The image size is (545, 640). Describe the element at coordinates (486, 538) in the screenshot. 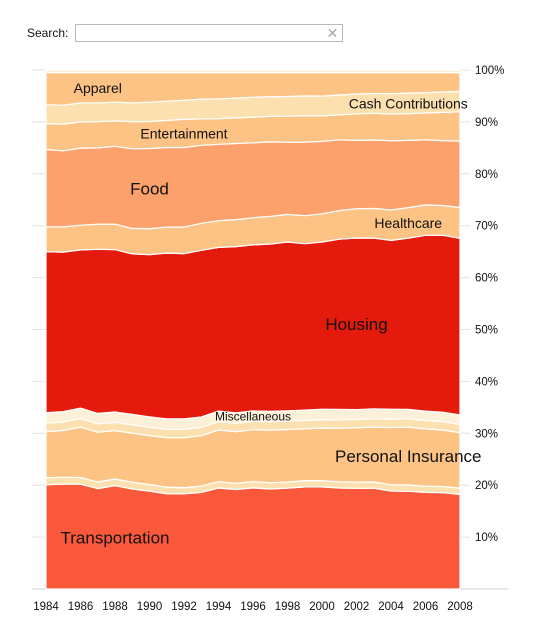

I see `y-tick-label: 10%` at that location.